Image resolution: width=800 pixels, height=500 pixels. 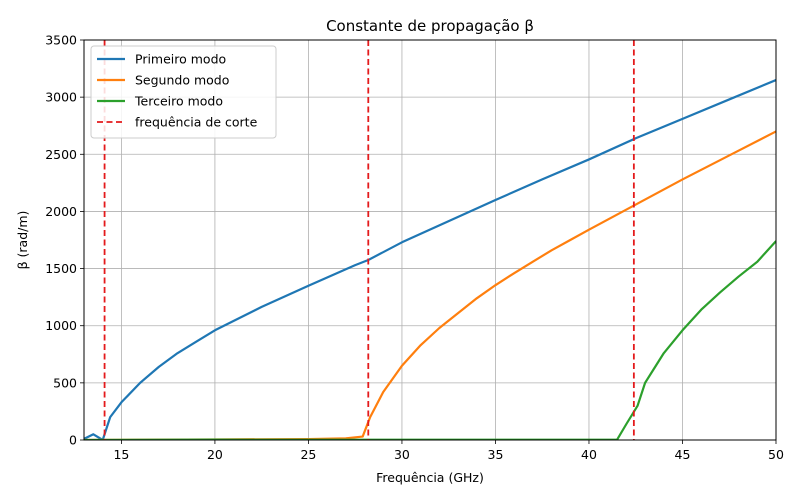 I want to click on x-tick-label: 40, so click(x=589, y=454).